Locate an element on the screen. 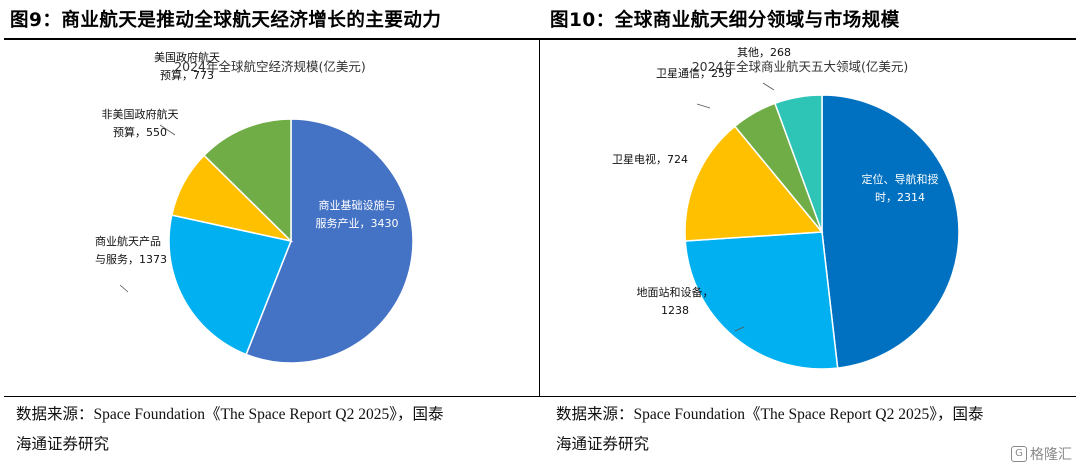 This screenshot has height=468, width=1080. slice-label-0: 定位、导航和授时，2314 is located at coordinates (900, 188).